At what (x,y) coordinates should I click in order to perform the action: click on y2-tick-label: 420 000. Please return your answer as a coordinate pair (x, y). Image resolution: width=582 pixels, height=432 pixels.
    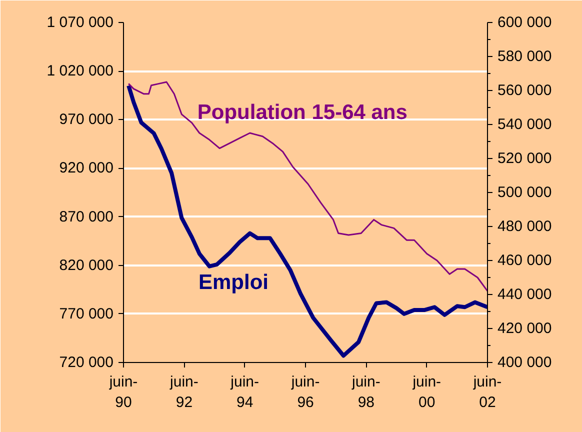
    Looking at the image, I should click on (525, 328).